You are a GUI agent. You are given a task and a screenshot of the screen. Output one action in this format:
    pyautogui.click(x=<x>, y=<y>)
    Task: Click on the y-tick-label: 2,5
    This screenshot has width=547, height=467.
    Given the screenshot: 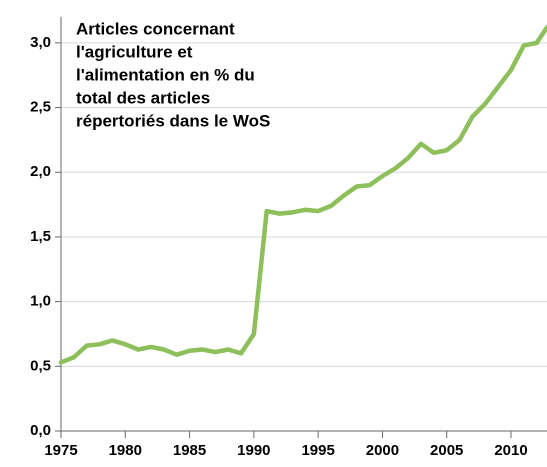 What is the action you would take?
    pyautogui.click(x=40, y=107)
    